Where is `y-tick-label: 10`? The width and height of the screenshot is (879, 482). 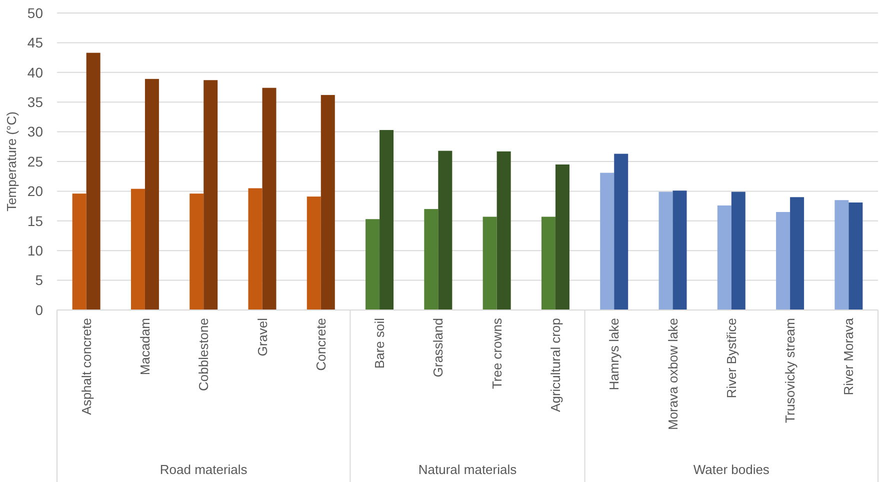
y-tick-label: 10 is located at coordinates (35, 250).